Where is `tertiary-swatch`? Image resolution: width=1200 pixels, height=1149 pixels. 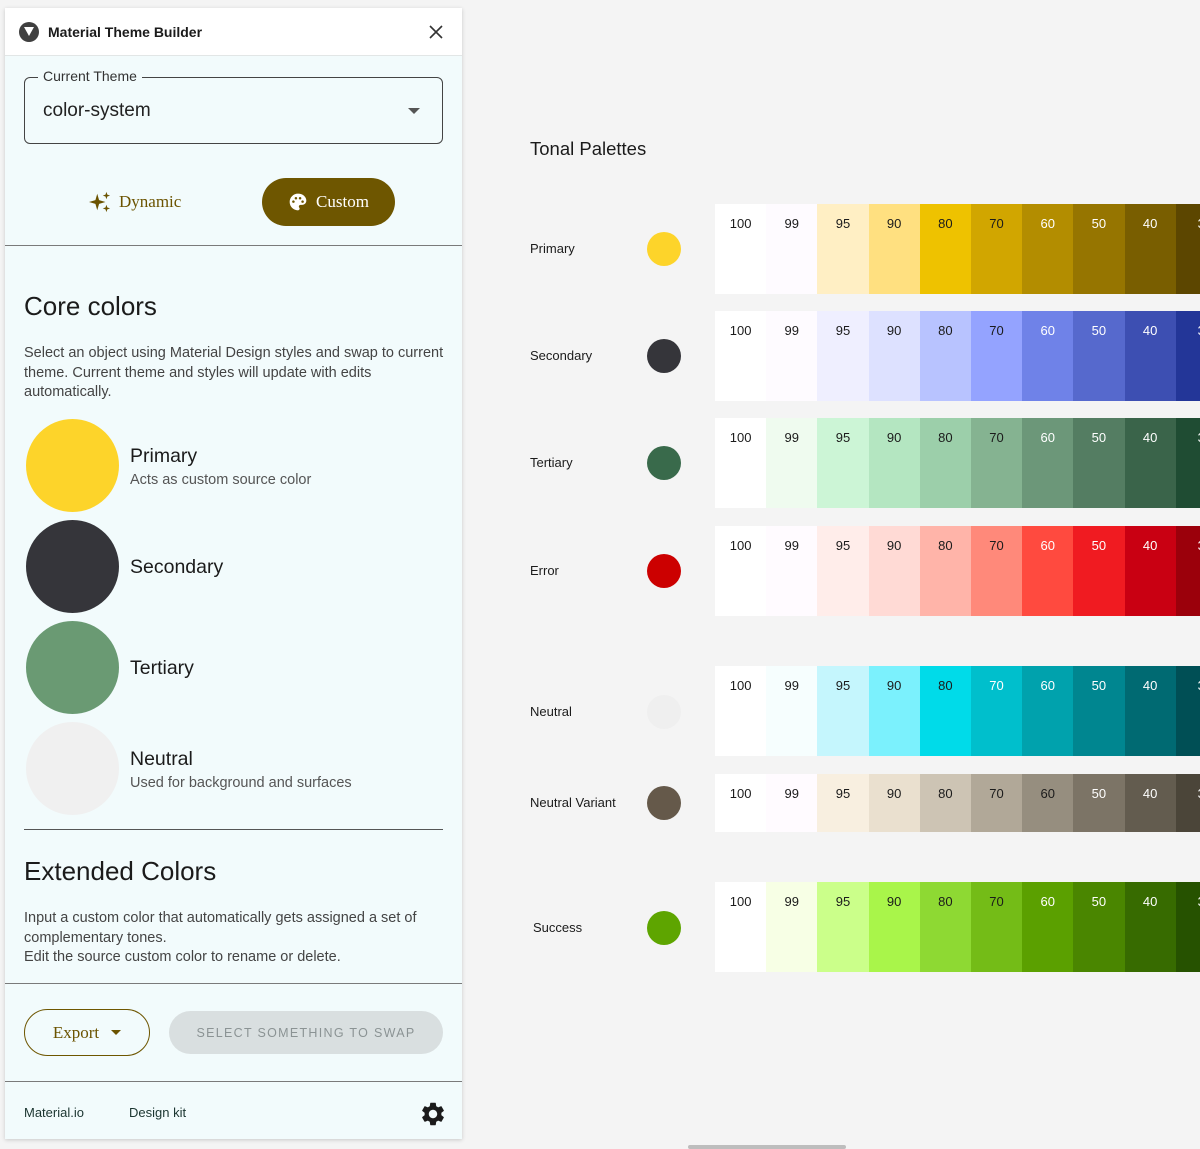
tertiary-swatch is located at coordinates (72, 667).